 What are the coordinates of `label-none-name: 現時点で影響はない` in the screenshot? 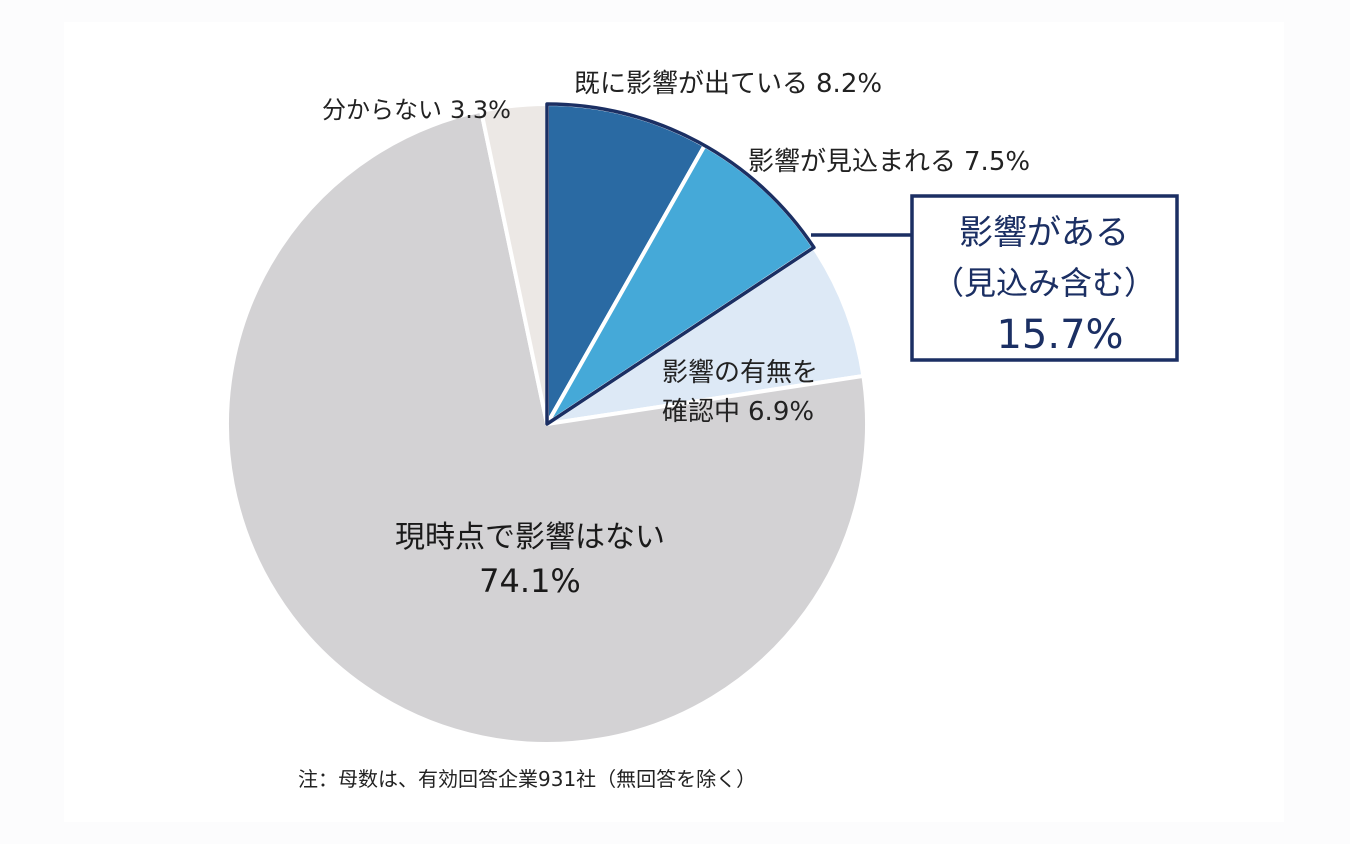 It's located at (530, 537).